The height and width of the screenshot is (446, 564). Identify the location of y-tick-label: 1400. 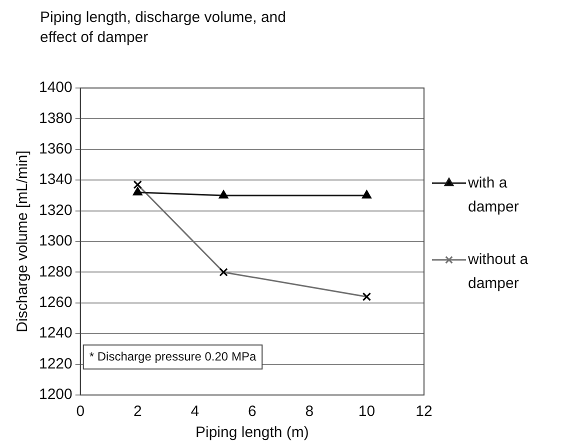
(55, 87).